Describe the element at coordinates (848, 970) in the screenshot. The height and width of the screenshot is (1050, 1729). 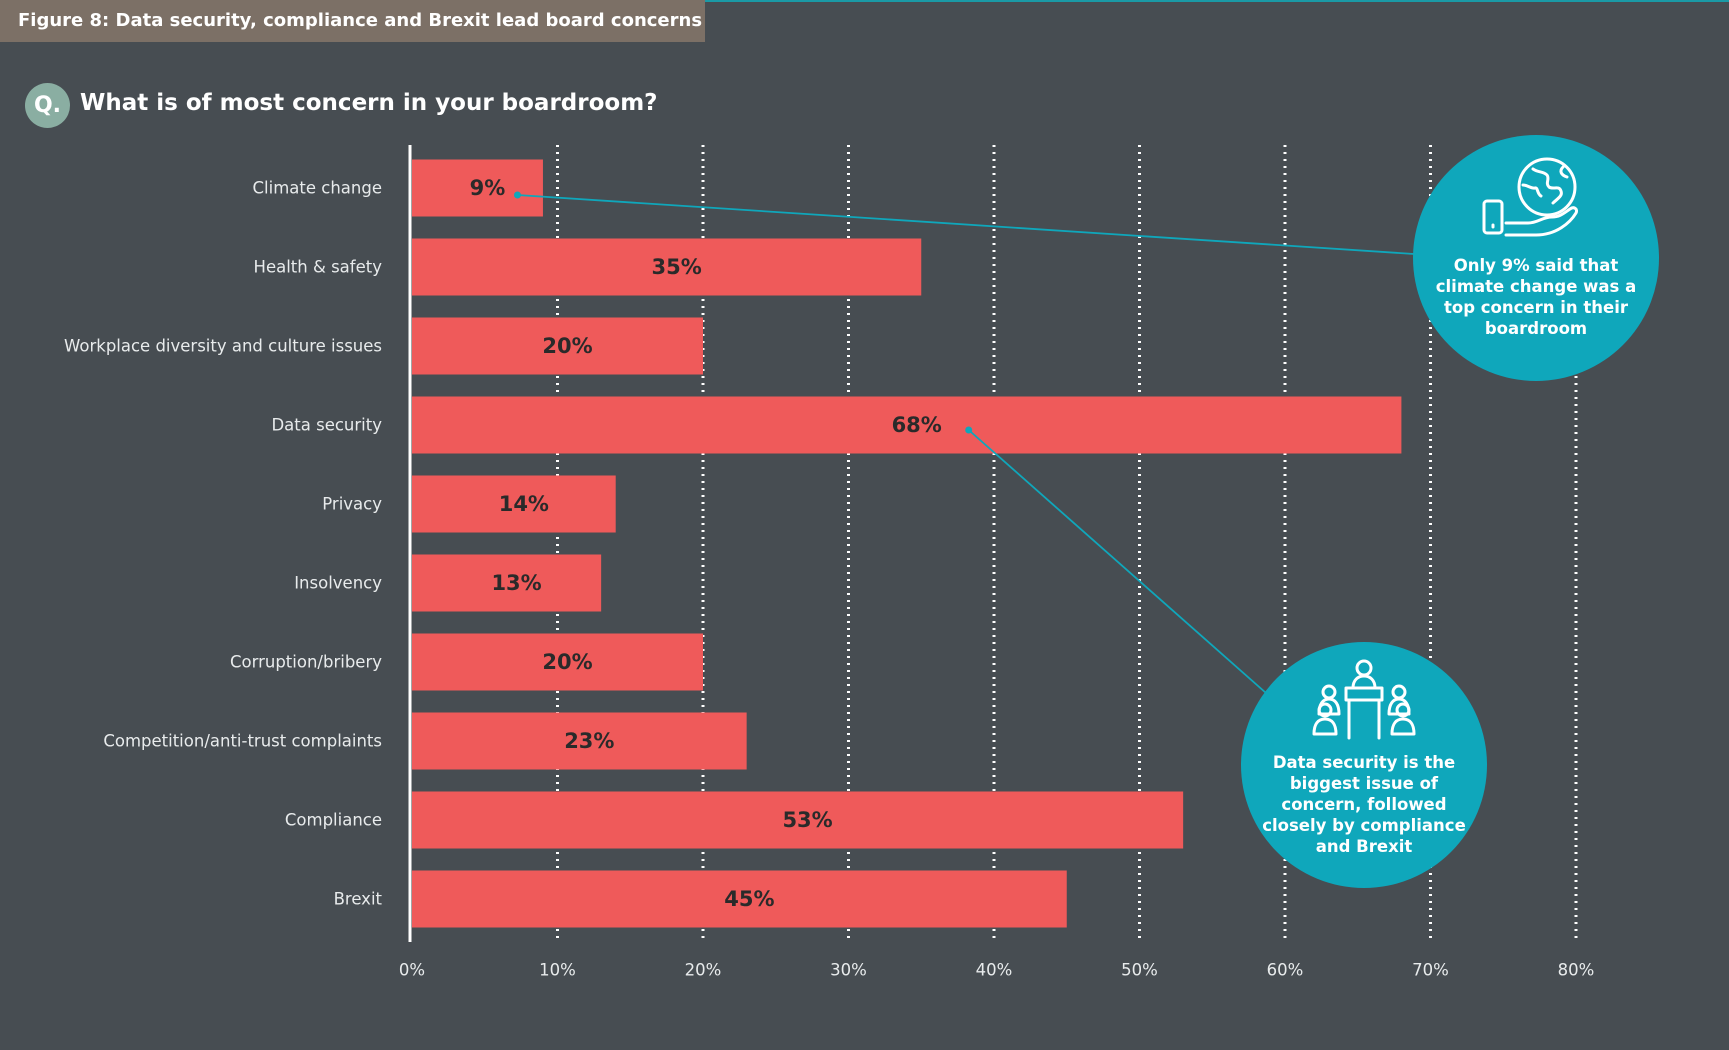
I see `x-tick-label: 30%` at that location.